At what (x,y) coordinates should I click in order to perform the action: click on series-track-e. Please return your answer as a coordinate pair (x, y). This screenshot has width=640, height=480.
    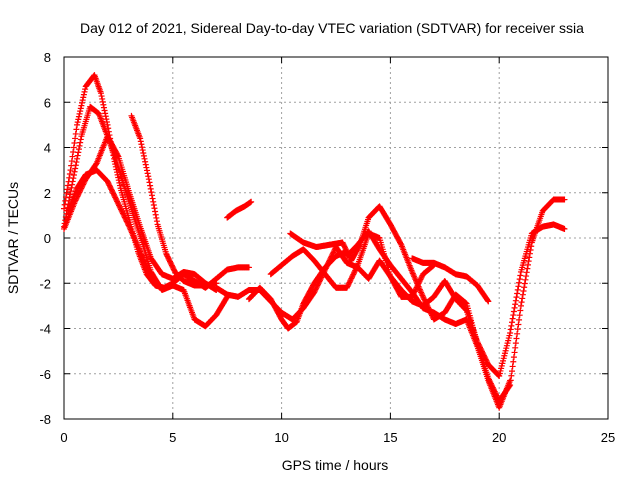
    Looking at the image, I should click on (174, 200).